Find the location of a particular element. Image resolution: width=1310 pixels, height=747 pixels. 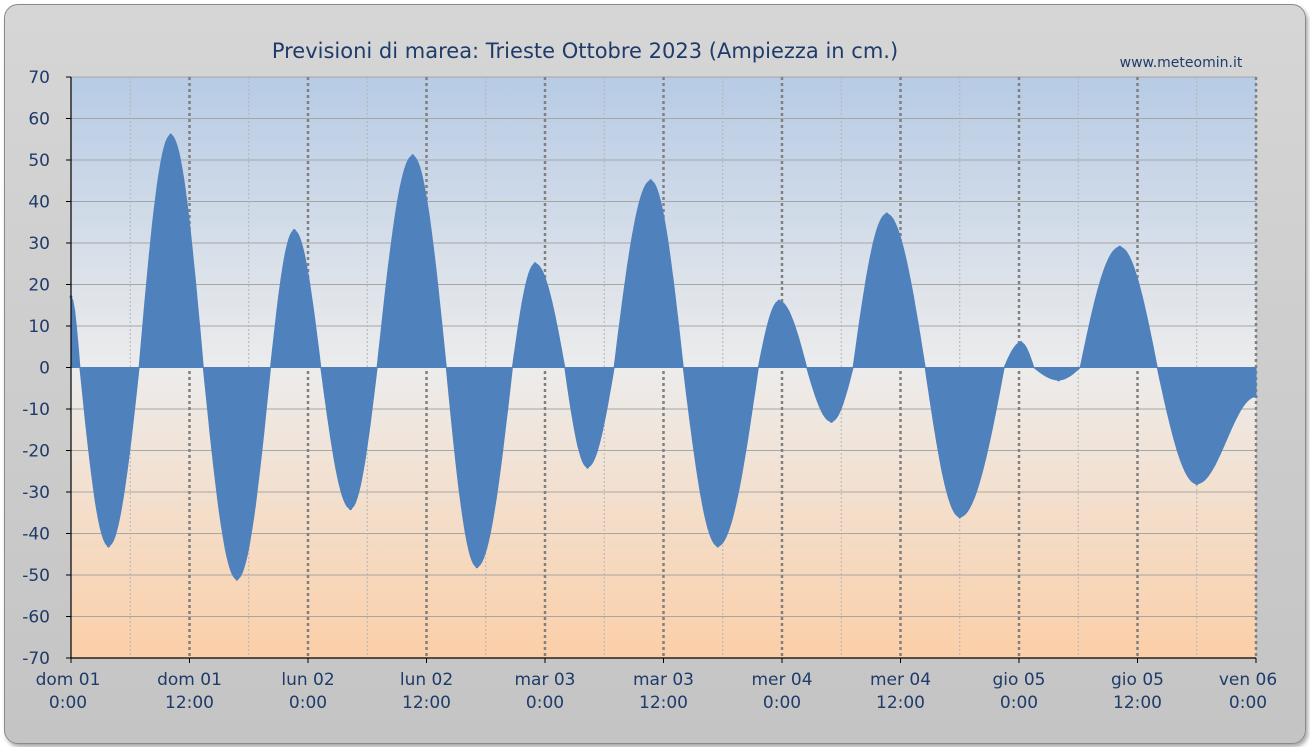

y-tick-label: -50 is located at coordinates (36, 576).